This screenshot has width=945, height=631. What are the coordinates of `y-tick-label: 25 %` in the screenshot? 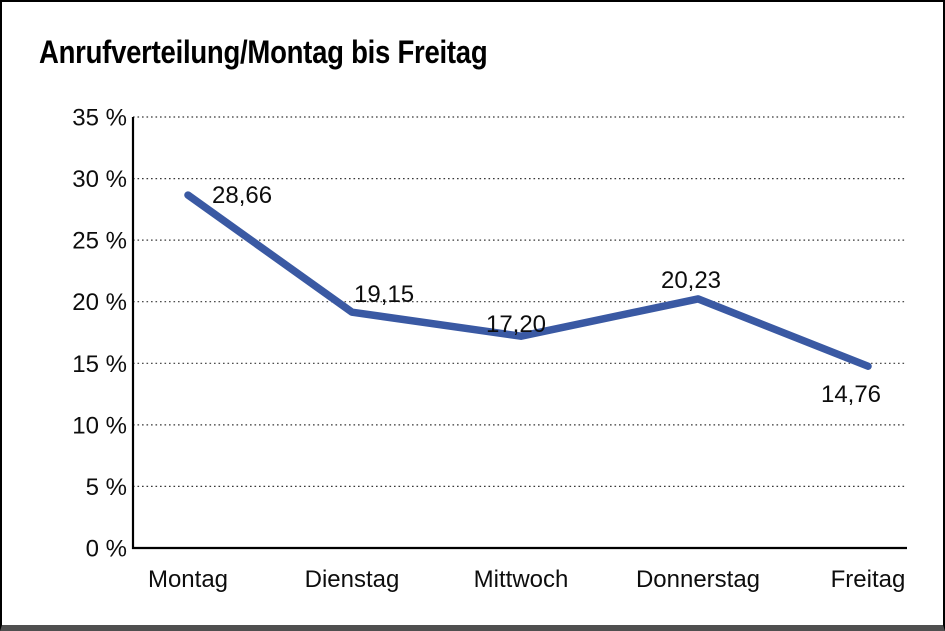 It's located at (99, 241).